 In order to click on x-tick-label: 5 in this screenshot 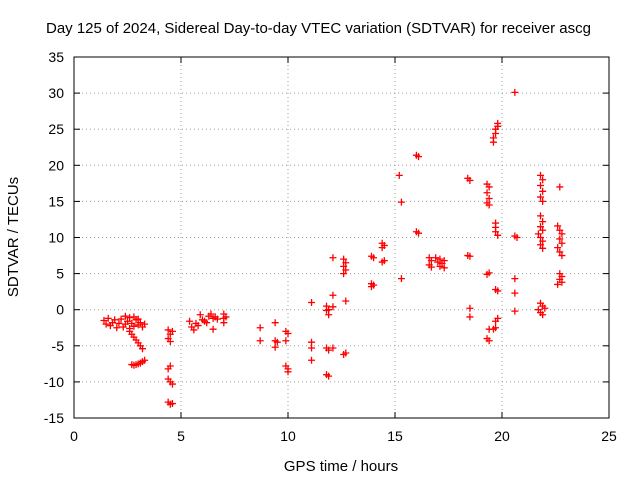, I will do `click(181, 436)`.